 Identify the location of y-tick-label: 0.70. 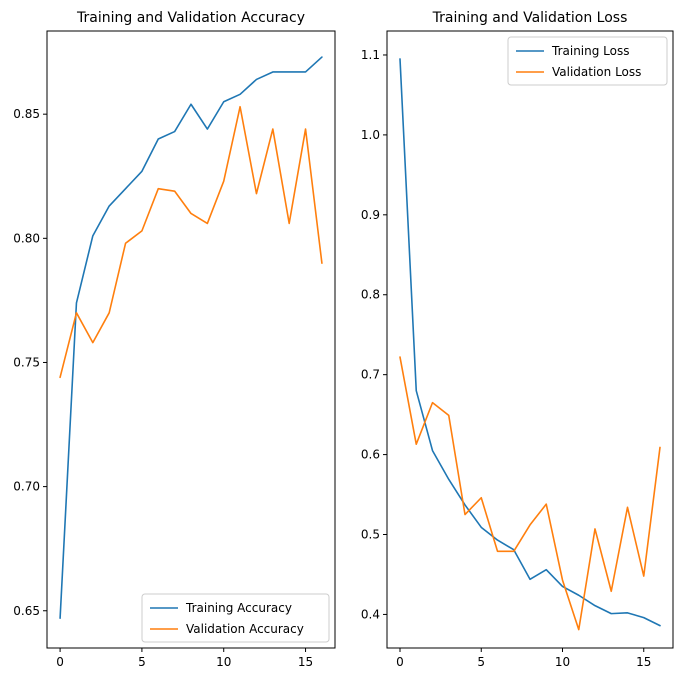
(26, 487).